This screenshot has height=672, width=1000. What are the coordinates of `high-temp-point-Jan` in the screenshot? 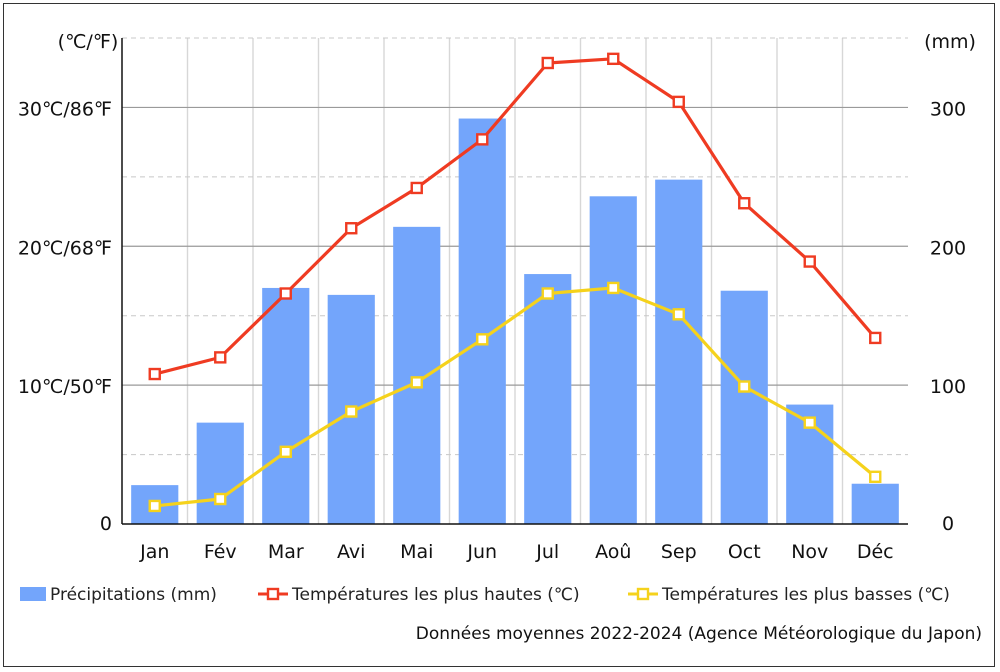 It's located at (154, 374).